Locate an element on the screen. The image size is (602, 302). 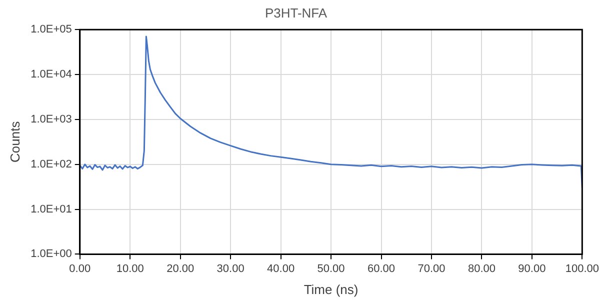
x-tick-label: 40.00 is located at coordinates (281, 268).